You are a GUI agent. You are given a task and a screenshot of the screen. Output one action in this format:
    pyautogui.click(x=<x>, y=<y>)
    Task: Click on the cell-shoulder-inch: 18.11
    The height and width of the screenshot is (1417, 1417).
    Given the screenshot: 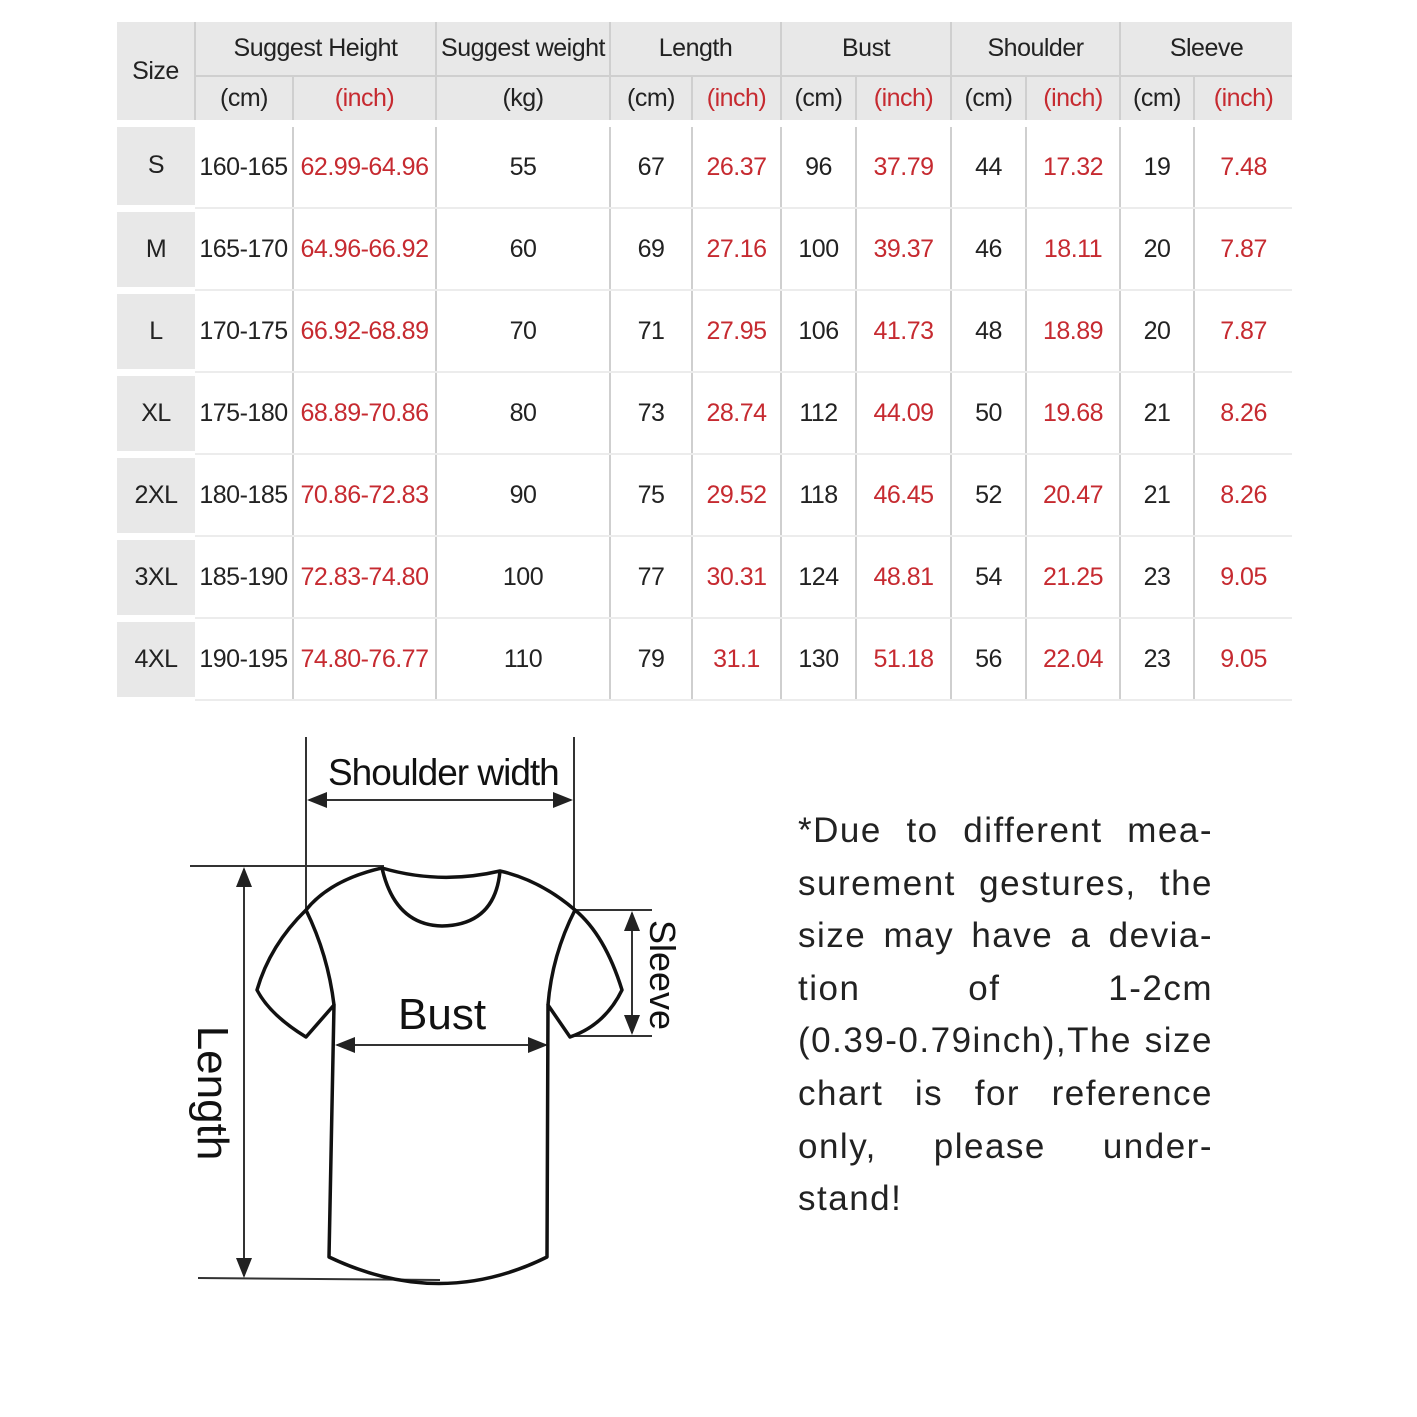 What is the action you would take?
    pyautogui.click(x=1073, y=249)
    